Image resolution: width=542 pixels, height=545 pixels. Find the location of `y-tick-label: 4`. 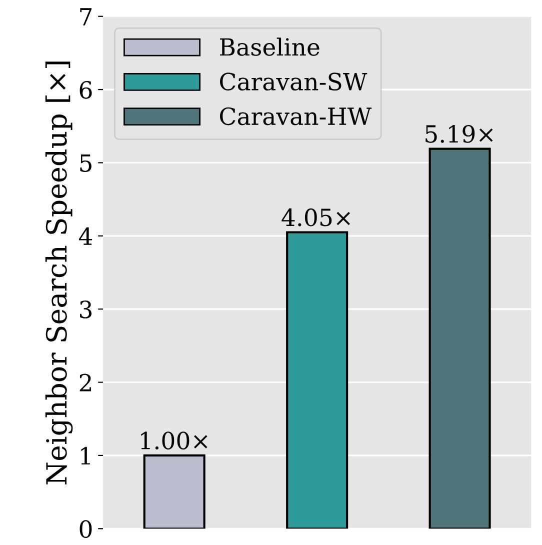

y-tick-label: 4 is located at coordinates (85, 236).